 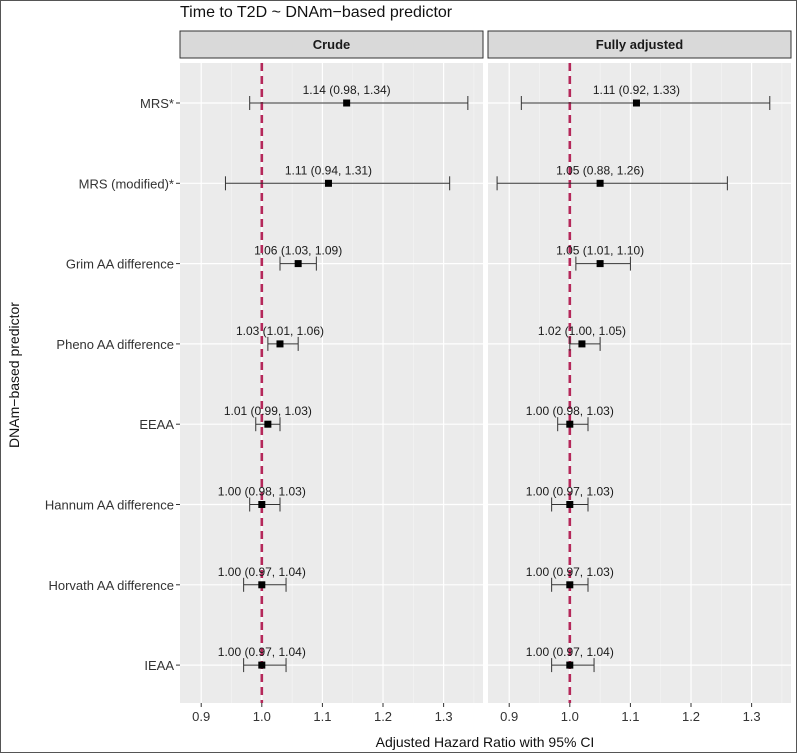 I want to click on data-label: 1.05 (0.88, 1.26), so click(x=600, y=170).